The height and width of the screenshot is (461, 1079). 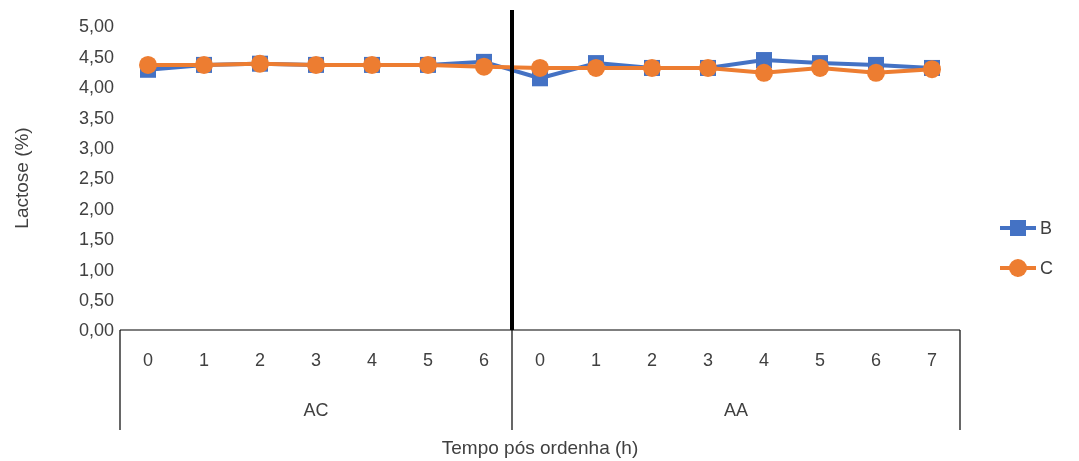 What do you see at coordinates (1046, 228) in the screenshot?
I see `legend-label: B` at bounding box center [1046, 228].